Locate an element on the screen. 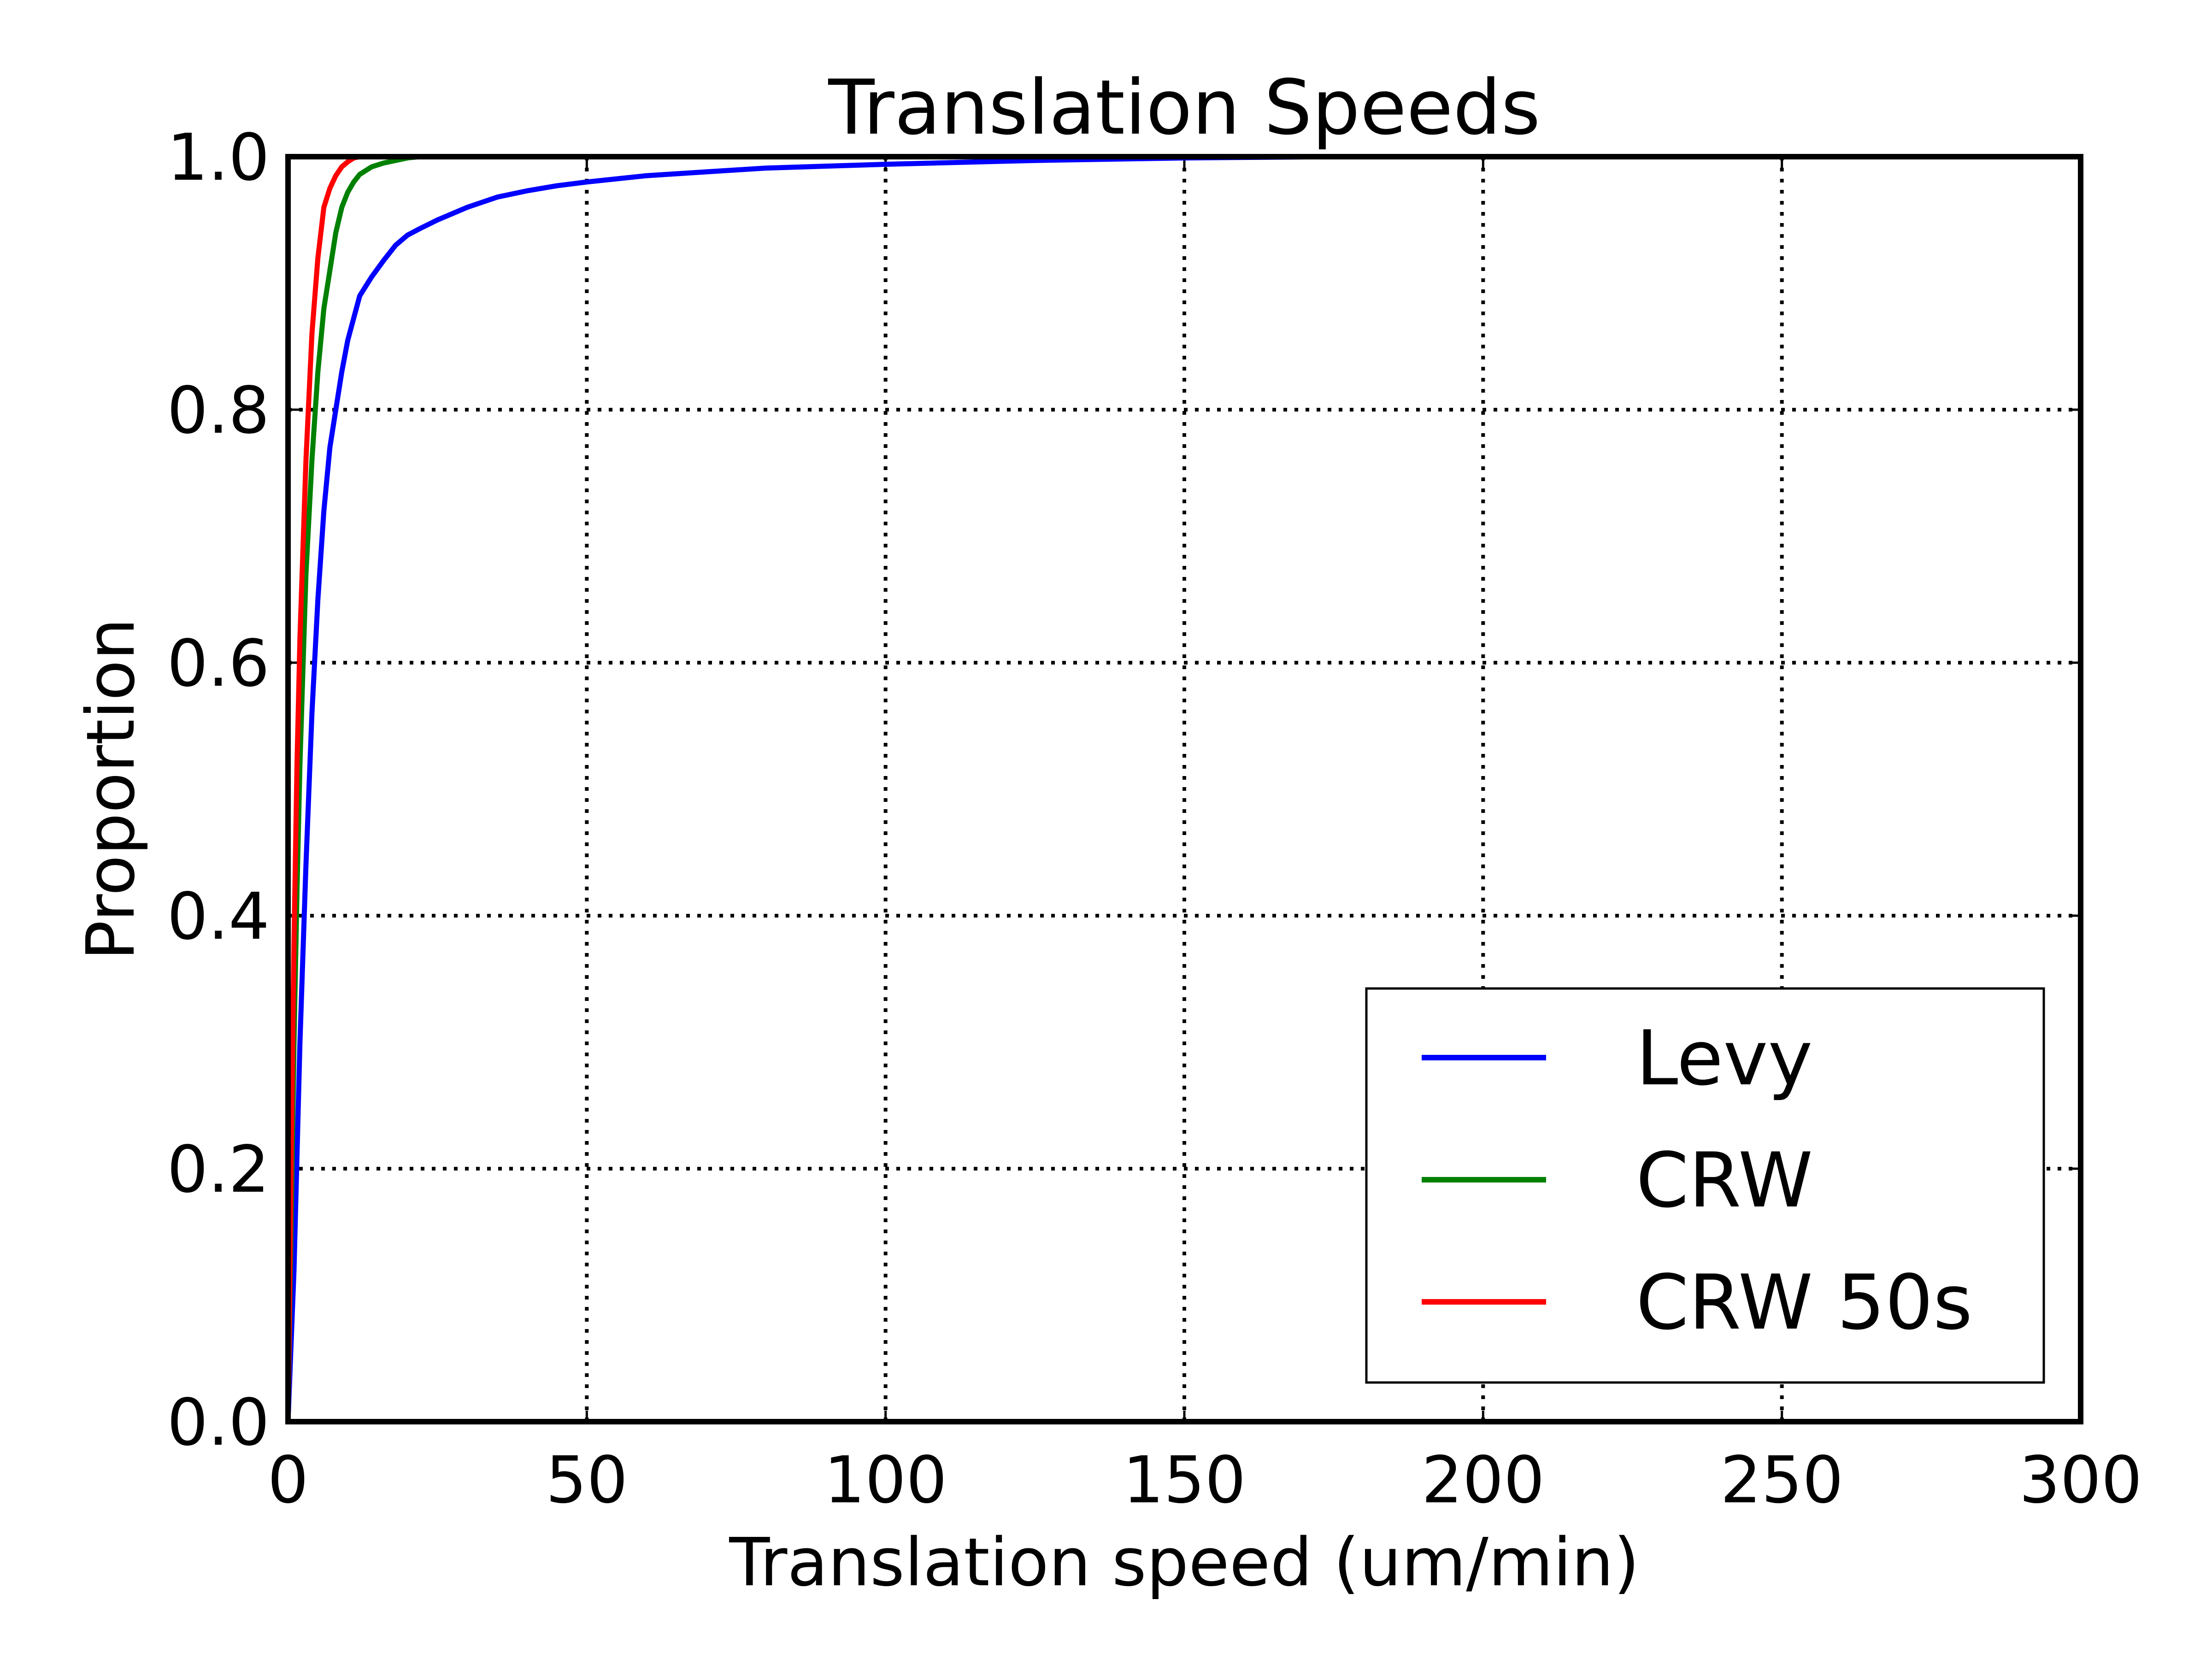 The height and width of the screenshot is (1659, 2212). legend-label: CRW 50s is located at coordinates (1804, 1303).